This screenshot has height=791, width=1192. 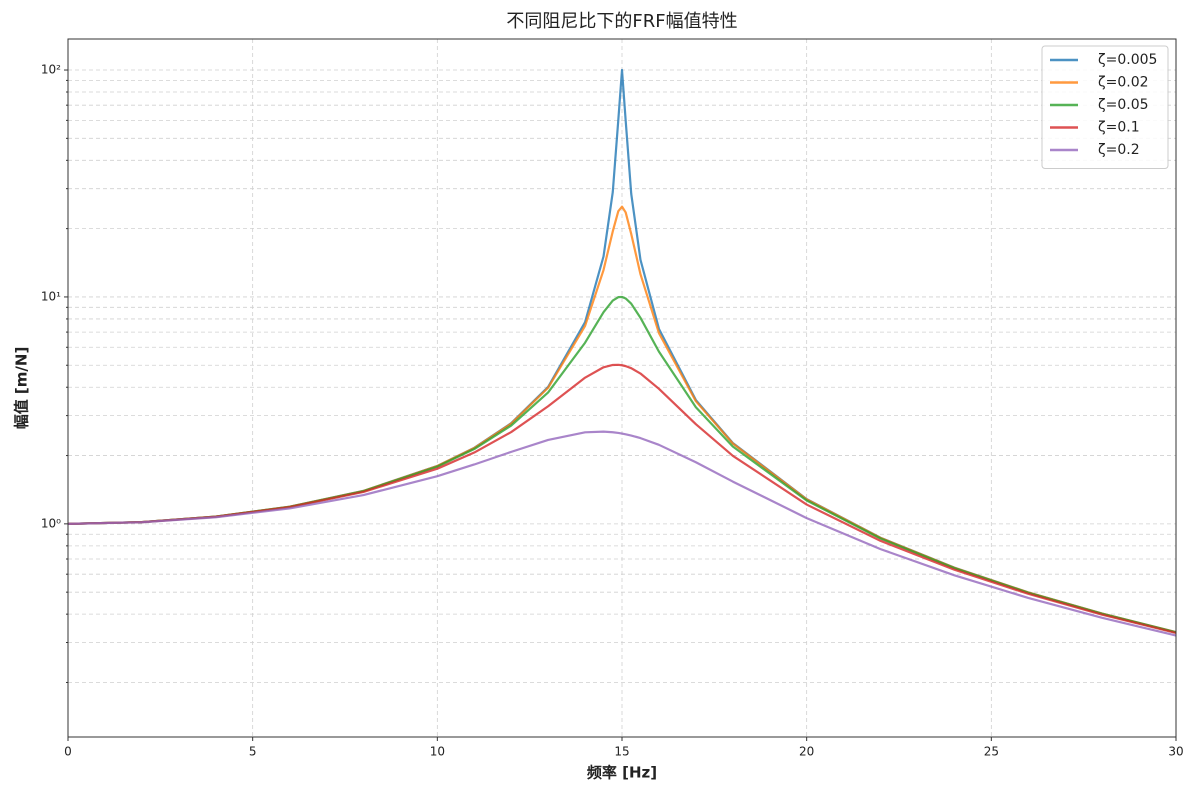 What do you see at coordinates (22, 388) in the screenshot?
I see `y-axis-label: 幅值 [m/N]` at bounding box center [22, 388].